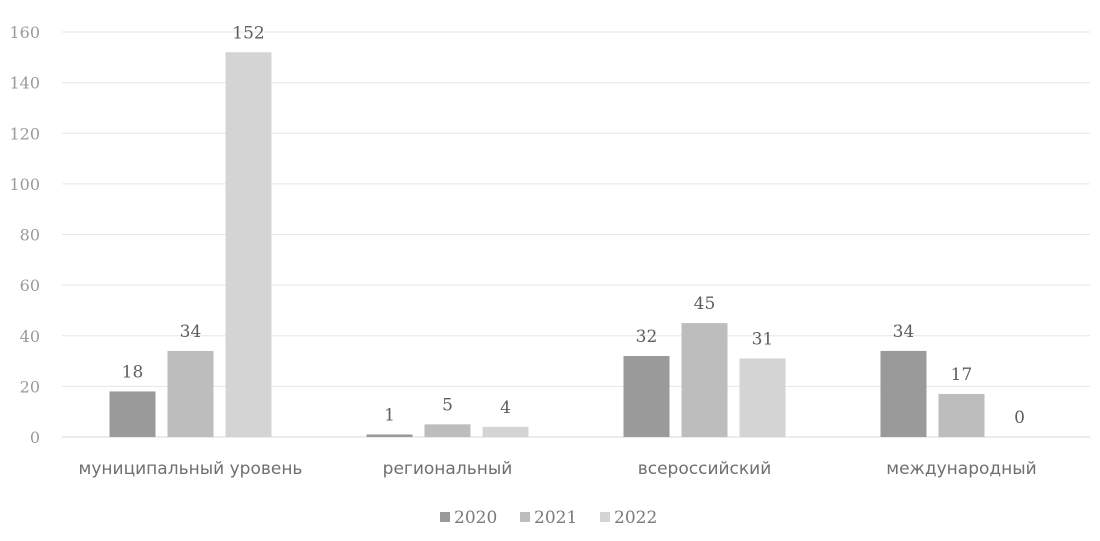 The height and width of the screenshot is (541, 1100). What do you see at coordinates (30, 285) in the screenshot?
I see `y-tick-label: 60` at bounding box center [30, 285].